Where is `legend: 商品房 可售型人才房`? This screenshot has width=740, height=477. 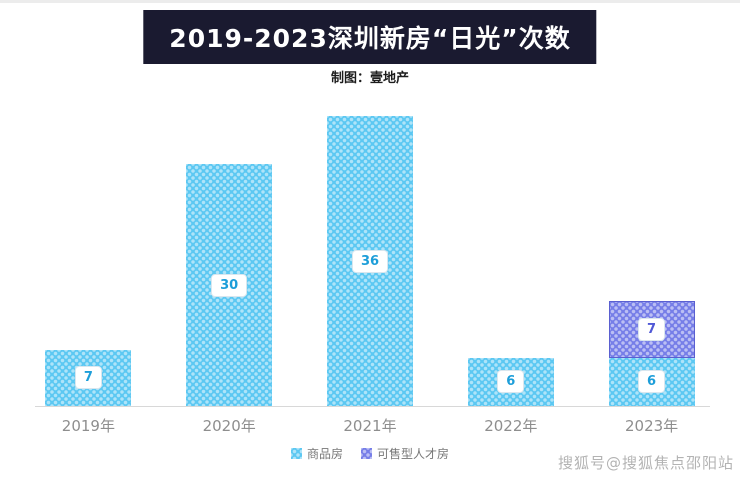 legend: 商品房 可售型人才房 is located at coordinates (370, 453).